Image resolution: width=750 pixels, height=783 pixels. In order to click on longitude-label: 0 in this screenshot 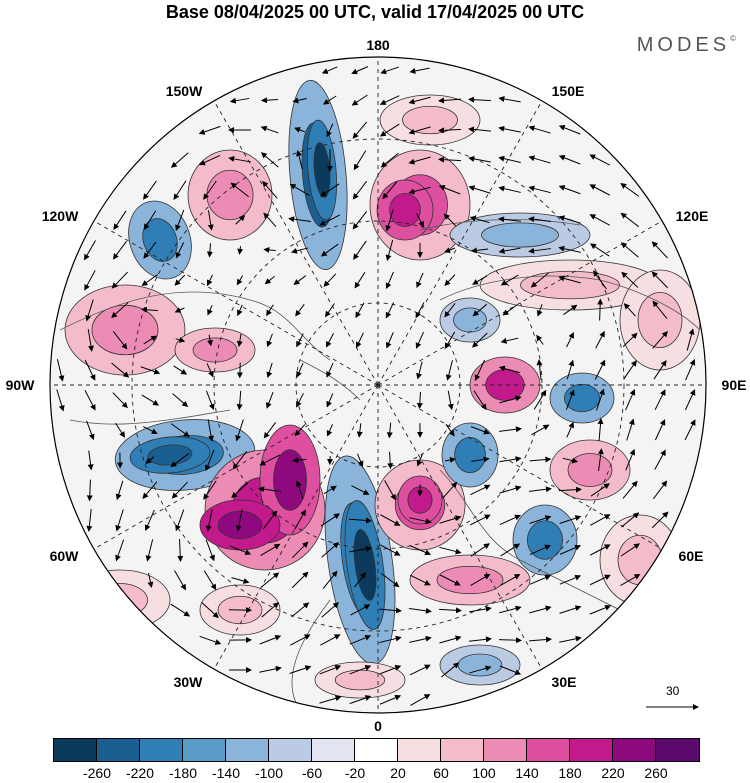, I will do `click(378, 726)`.